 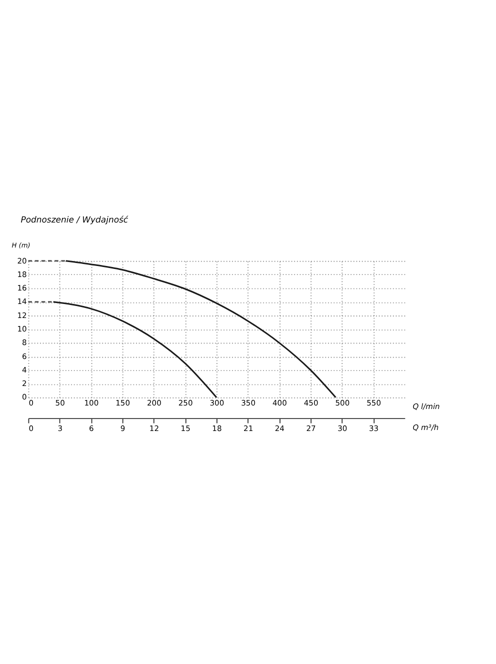 What do you see at coordinates (311, 428) in the screenshot?
I see `x2-tick-label: 27` at bounding box center [311, 428].